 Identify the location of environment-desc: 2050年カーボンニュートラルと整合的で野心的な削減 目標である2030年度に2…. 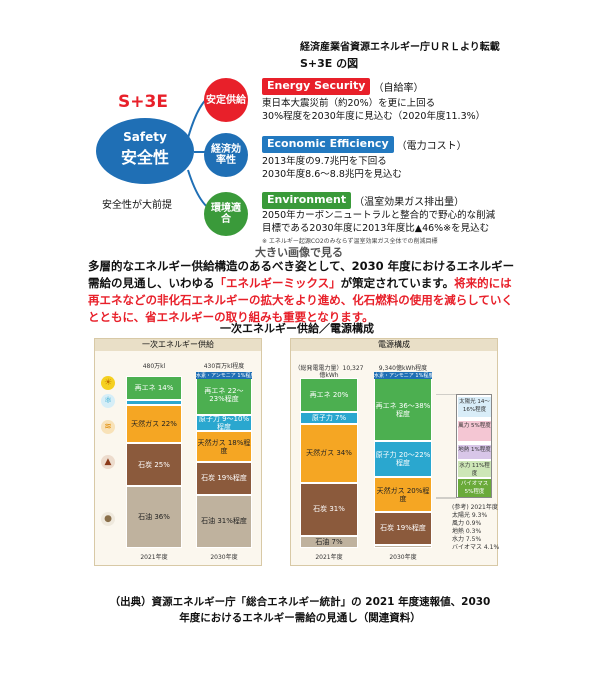
(378, 222).